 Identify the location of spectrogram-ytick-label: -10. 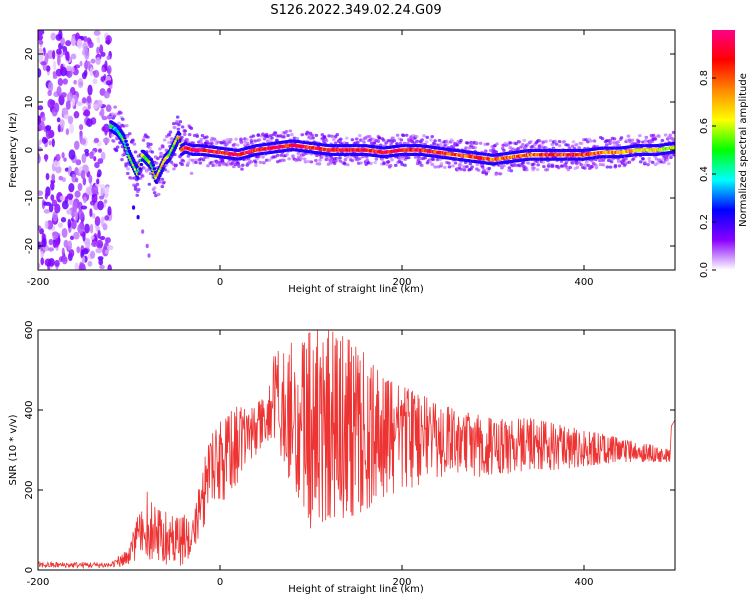
(29, 198).